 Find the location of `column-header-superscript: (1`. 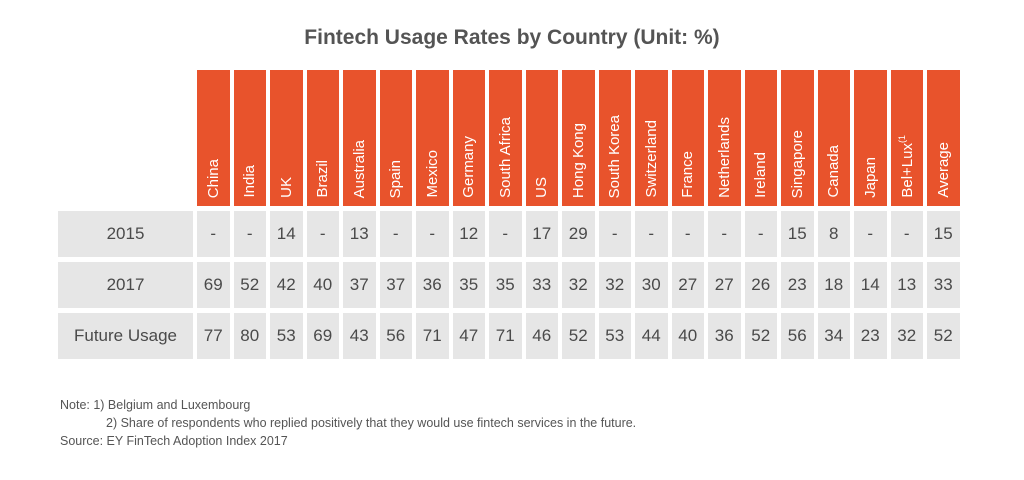

column-header-superscript: (1 is located at coordinates (902, 139).